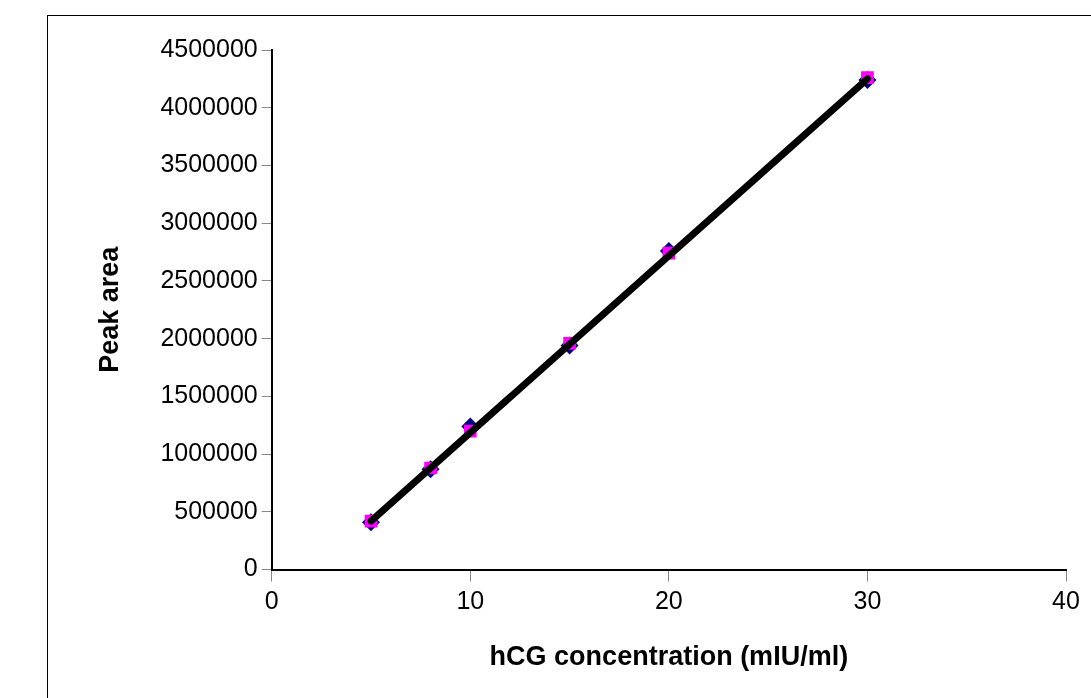 The height and width of the screenshot is (698, 1091). What do you see at coordinates (209, 105) in the screenshot?
I see `y-tick-label: 4000000` at bounding box center [209, 105].